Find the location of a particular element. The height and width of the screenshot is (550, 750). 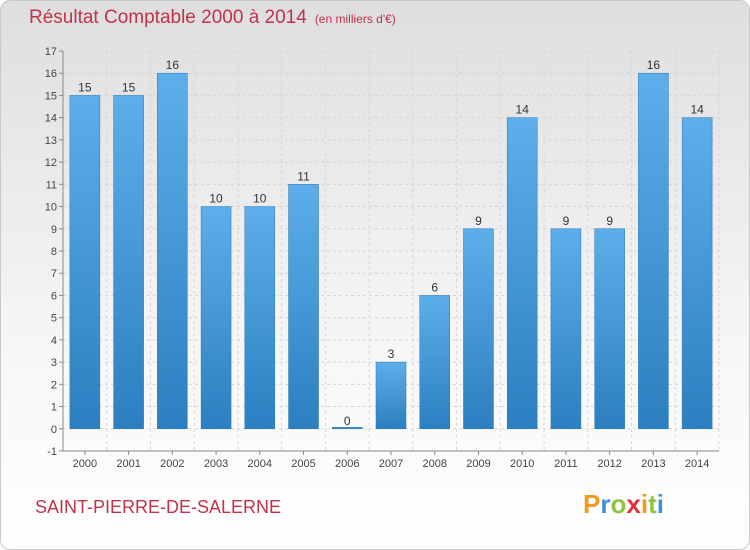

y-tick-label: 16 is located at coordinates (51, 74).